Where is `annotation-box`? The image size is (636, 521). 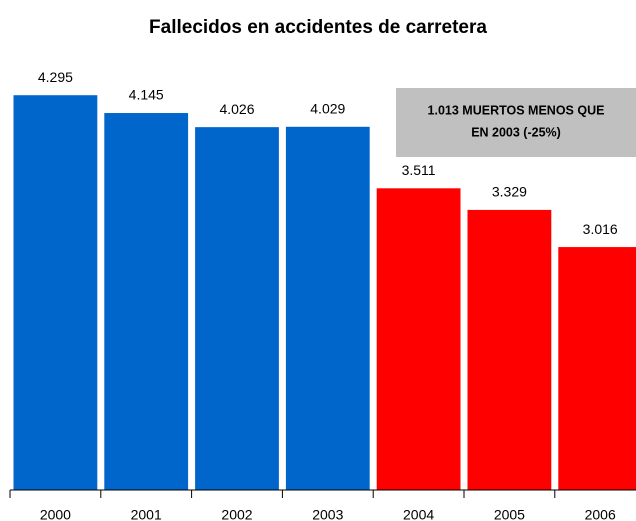 annotation-box is located at coordinates (516, 122).